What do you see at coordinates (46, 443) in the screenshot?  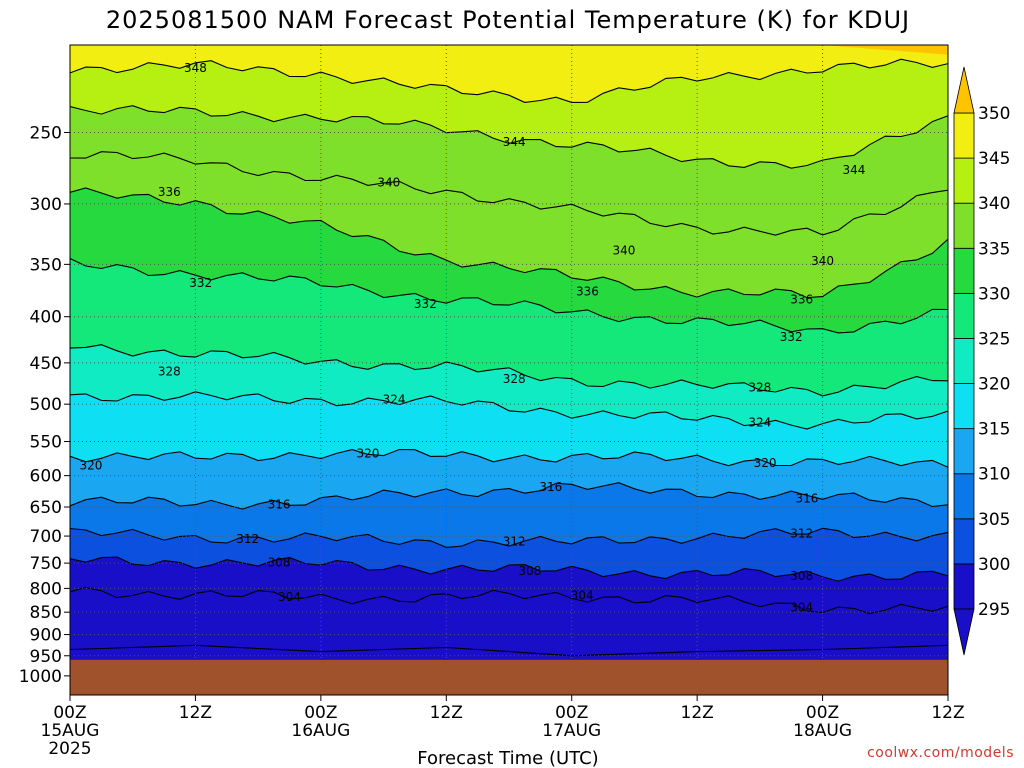 I see `y-tick-label: 550` at bounding box center [46, 443].